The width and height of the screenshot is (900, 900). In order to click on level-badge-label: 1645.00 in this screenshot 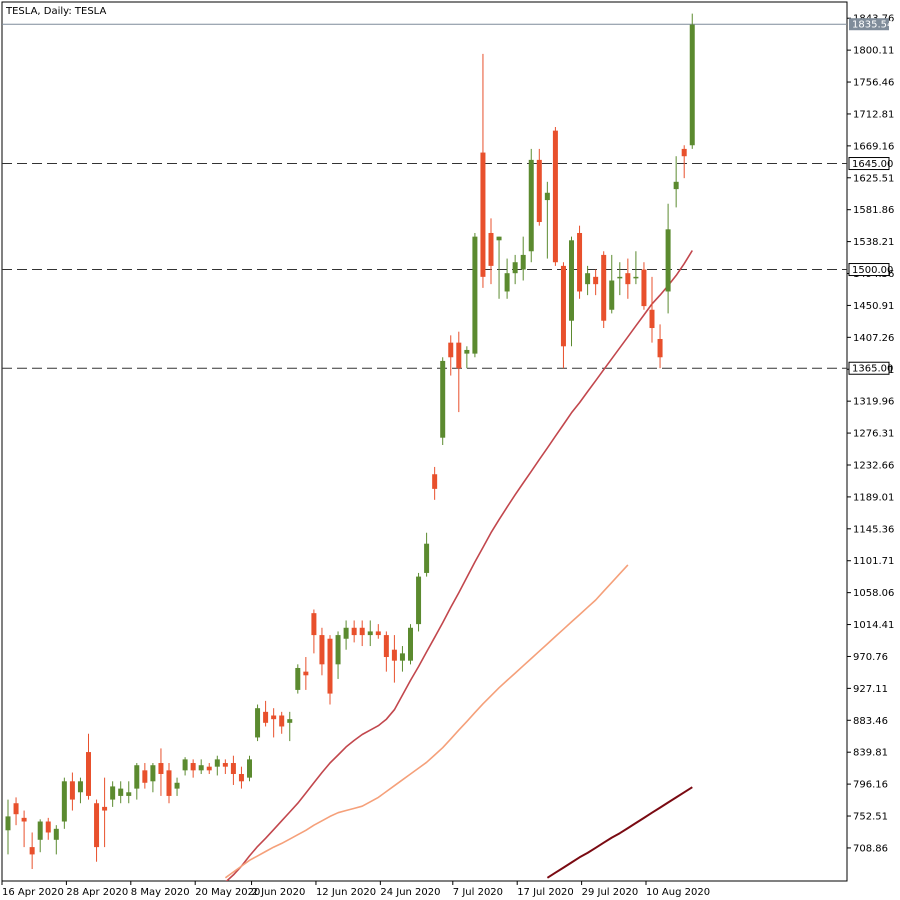, I will do `click(872, 164)`.